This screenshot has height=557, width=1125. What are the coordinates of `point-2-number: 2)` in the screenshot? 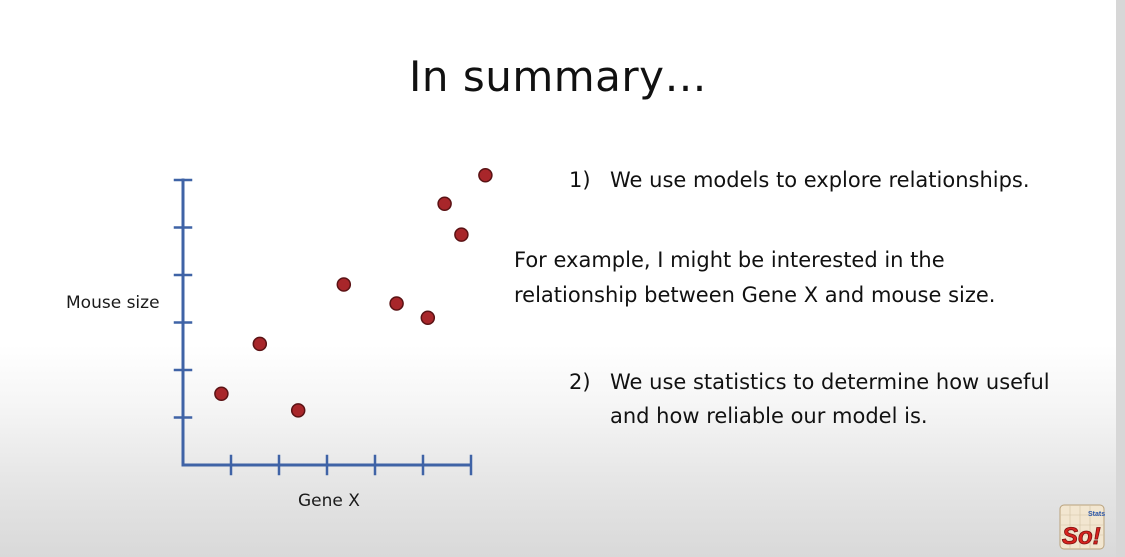 It's located at (580, 382).